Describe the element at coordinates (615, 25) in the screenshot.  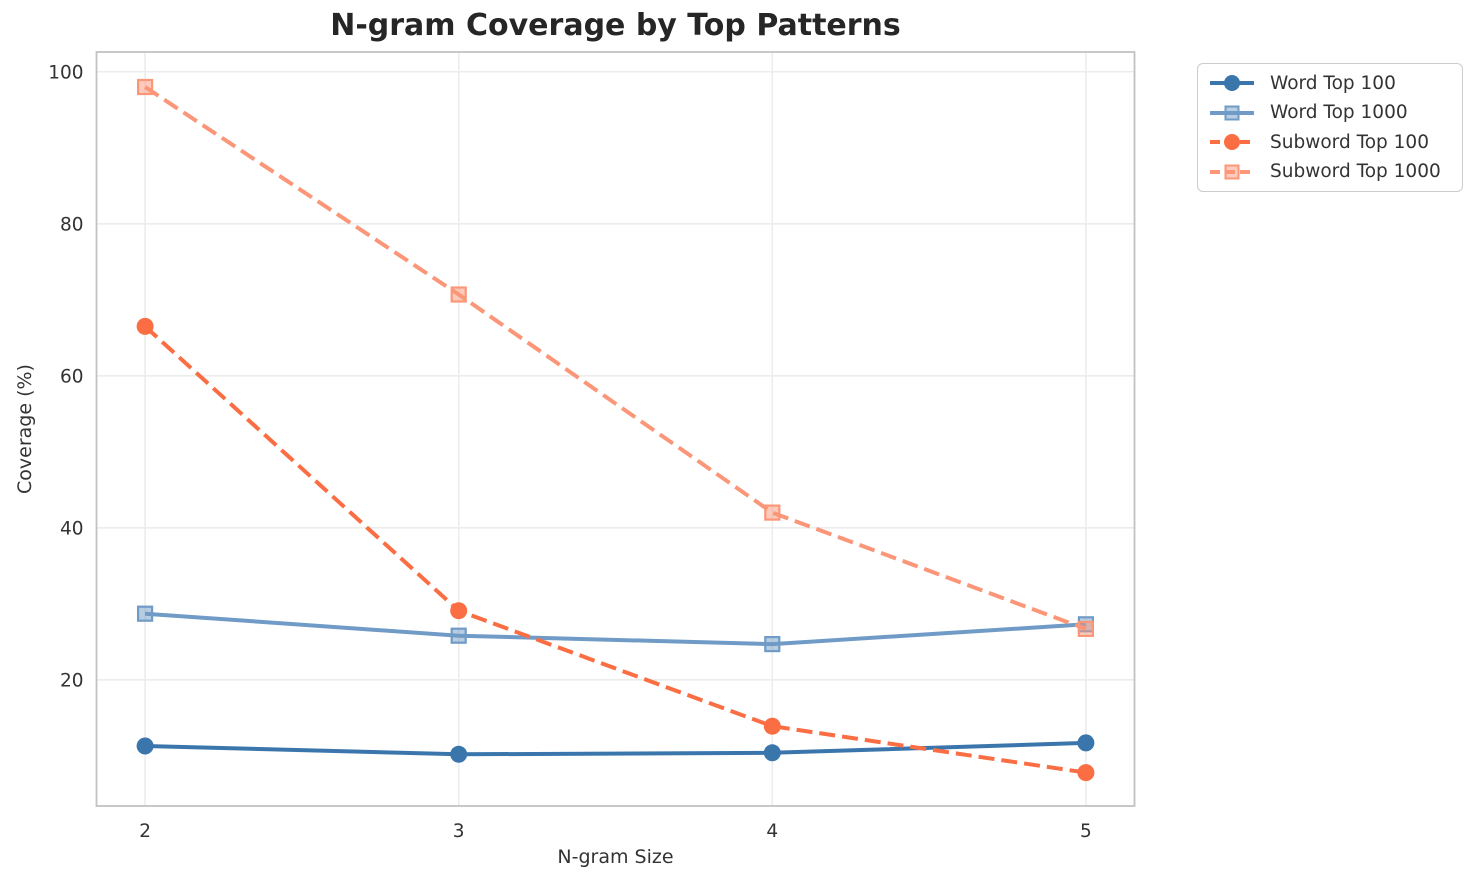
I see `chart-title: N-gram Coverage by Top Patterns` at that location.